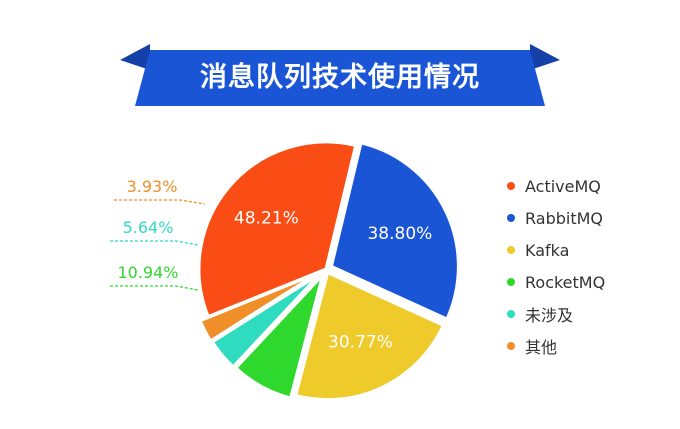 This screenshot has height=429, width=680. Describe the element at coordinates (564, 218) in the screenshot. I see `legend-label: RabbitMQ` at that location.